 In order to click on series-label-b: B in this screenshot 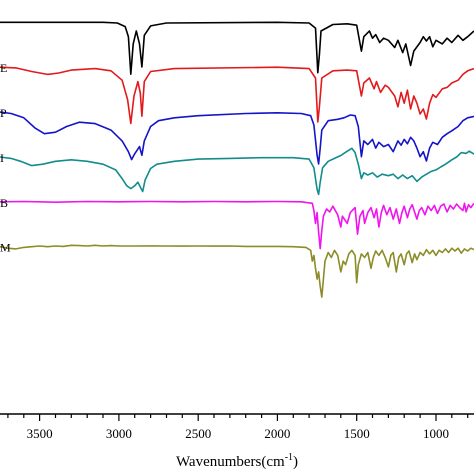, I will do `click(4, 203)`.